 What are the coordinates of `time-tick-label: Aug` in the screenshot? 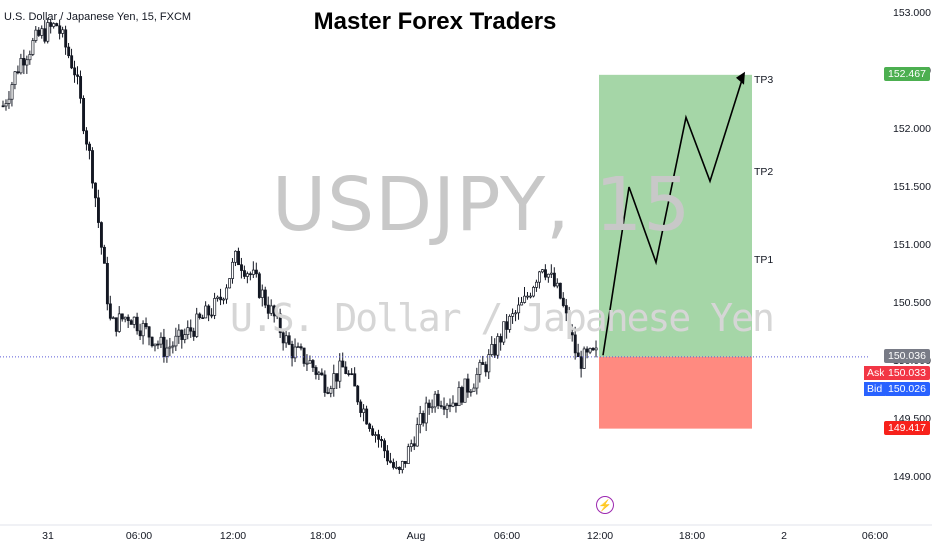 It's located at (416, 536).